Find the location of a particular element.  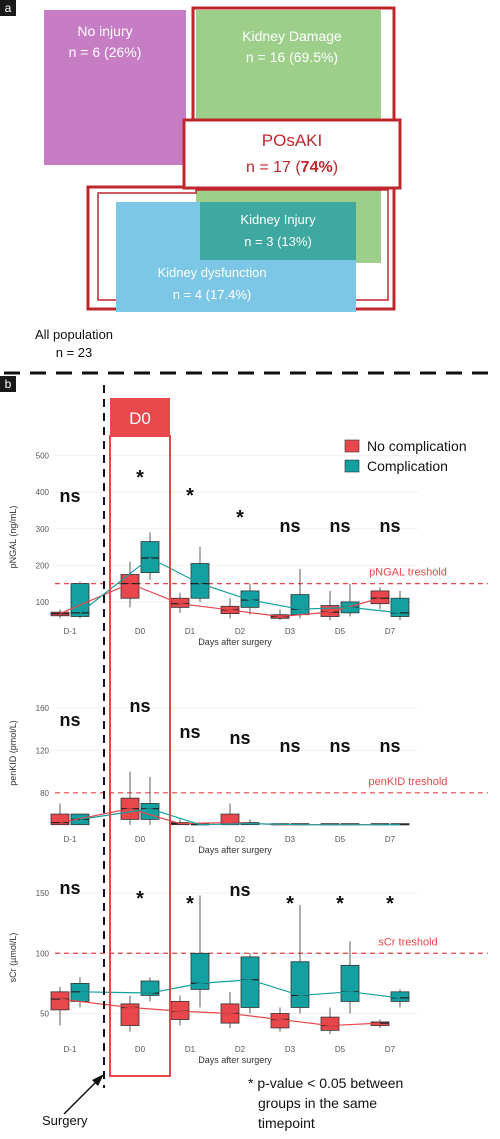

footnote-line-2: groups in the same is located at coordinates (317, 1103).